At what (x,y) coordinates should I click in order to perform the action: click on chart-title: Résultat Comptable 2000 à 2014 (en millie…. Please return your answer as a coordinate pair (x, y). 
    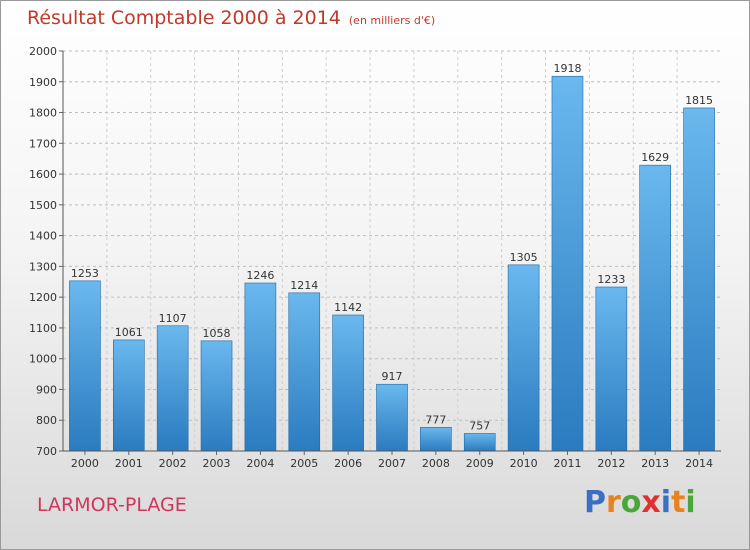
    Looking at the image, I should click on (231, 18).